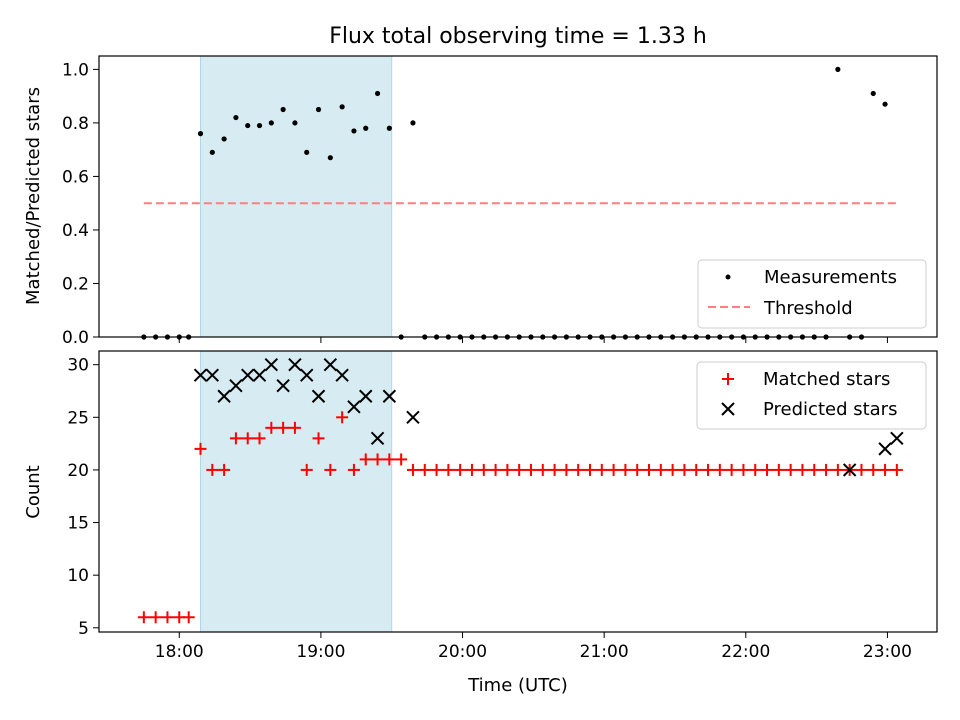 This screenshot has width=960, height=720. Describe the element at coordinates (745, 652) in the screenshot. I see `x-tick-label: 22:00` at that location.